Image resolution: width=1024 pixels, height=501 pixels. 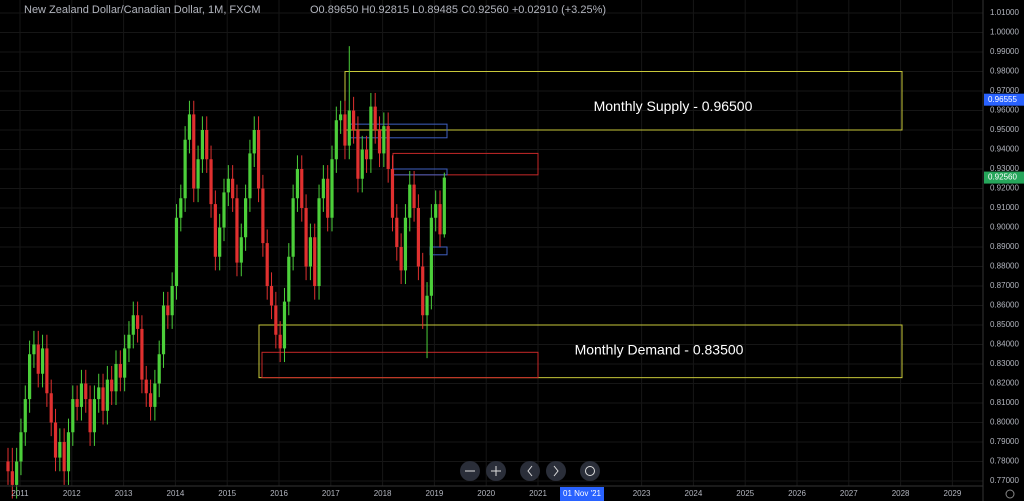 What do you see at coordinates (590, 471) in the screenshot?
I see `reset` at bounding box center [590, 471].